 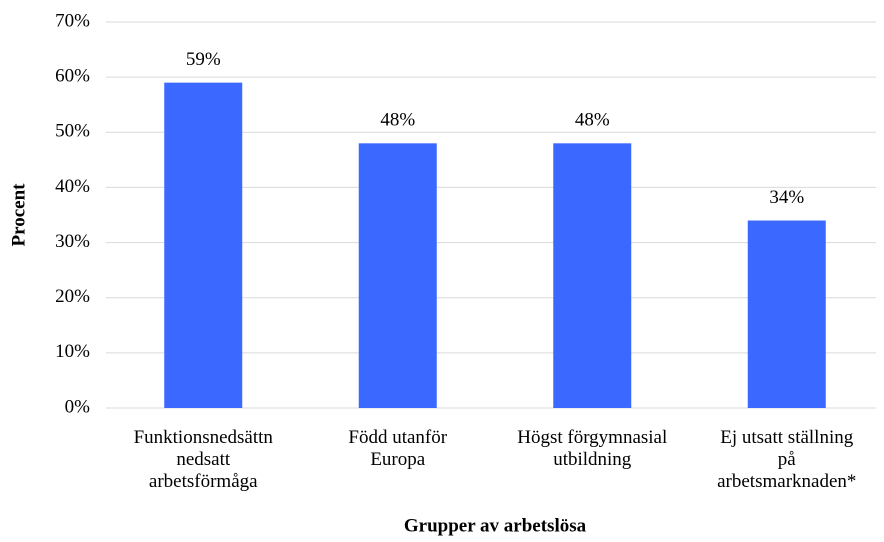 What do you see at coordinates (72, 76) in the screenshot?
I see `y-tick-label: 60%` at bounding box center [72, 76].